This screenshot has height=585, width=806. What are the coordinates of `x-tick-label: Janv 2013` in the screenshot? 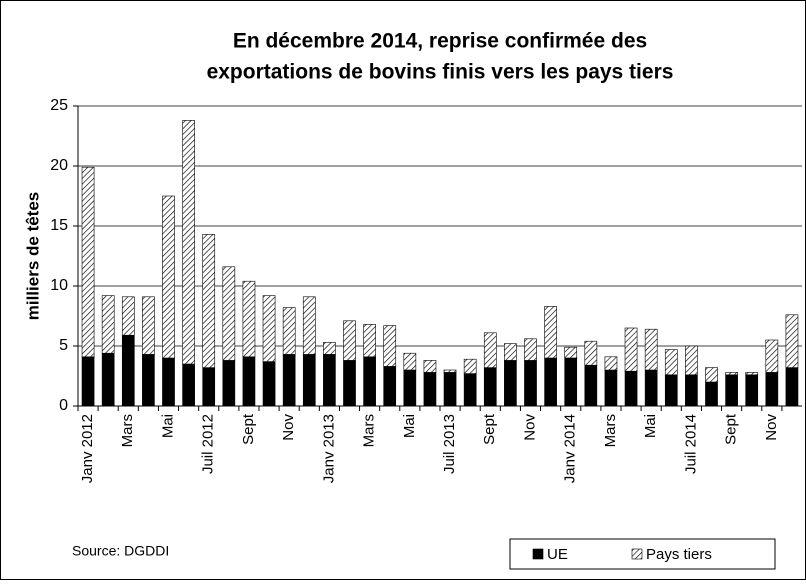 It's located at (328, 448).